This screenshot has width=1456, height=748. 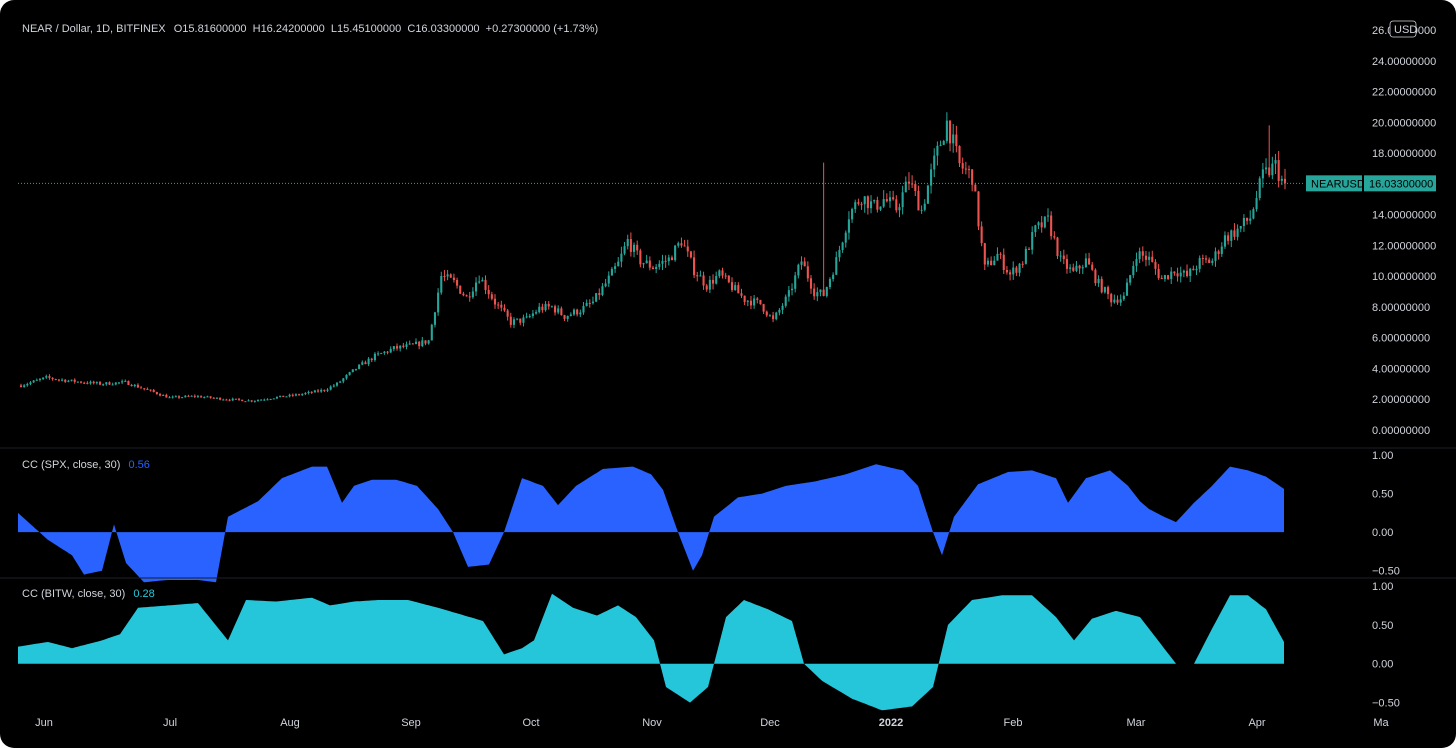 I want to click on price-tick-label: 22.00000000, so click(x=1404, y=93).